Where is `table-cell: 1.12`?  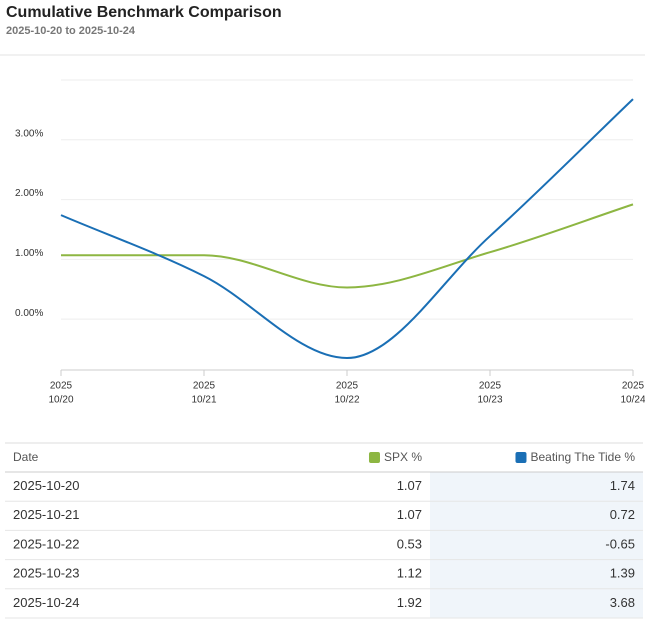
table-cell: 1.12 is located at coordinates (409, 573).